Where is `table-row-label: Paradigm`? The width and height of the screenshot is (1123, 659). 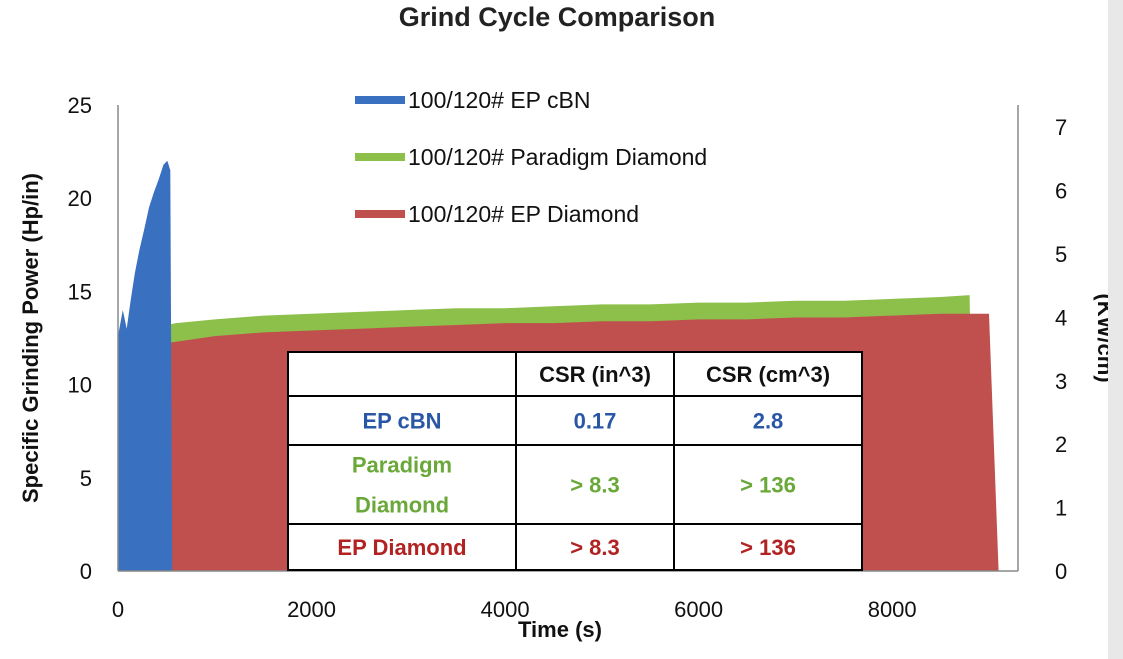 table-row-label: Paradigm is located at coordinates (402, 465).